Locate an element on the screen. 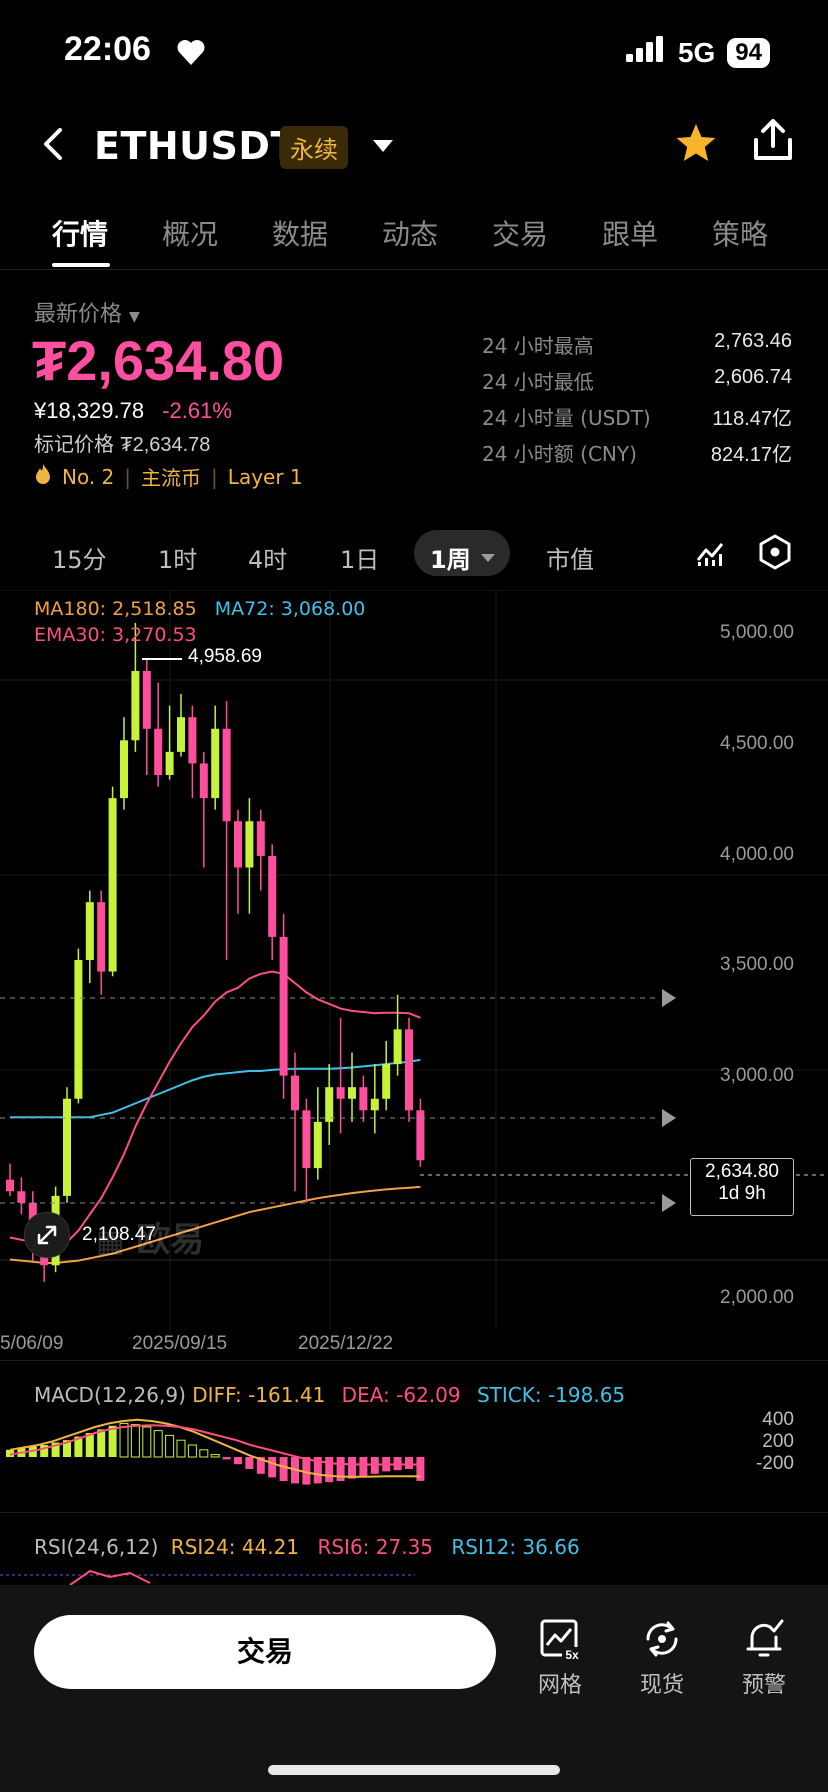  watermark: ▦ 欧易 is located at coordinates (150, 1236).